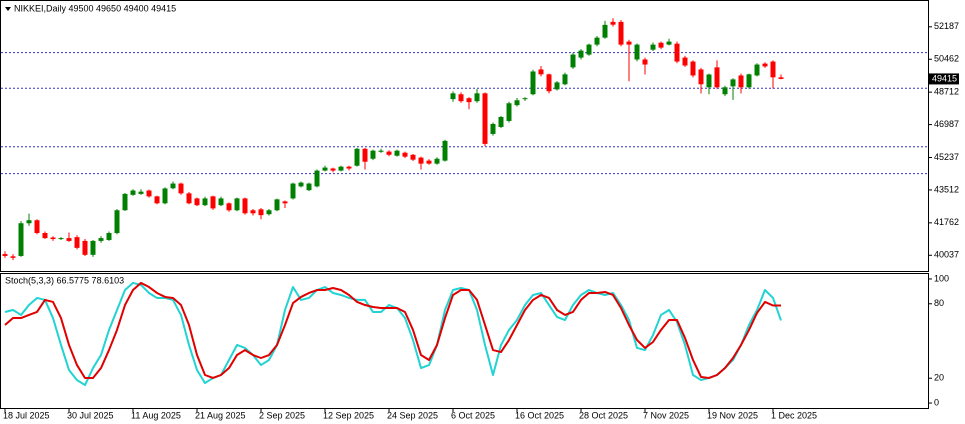  What do you see at coordinates (90, 415) in the screenshot?
I see `x-tick-label: 30 Jul 2025` at bounding box center [90, 415].